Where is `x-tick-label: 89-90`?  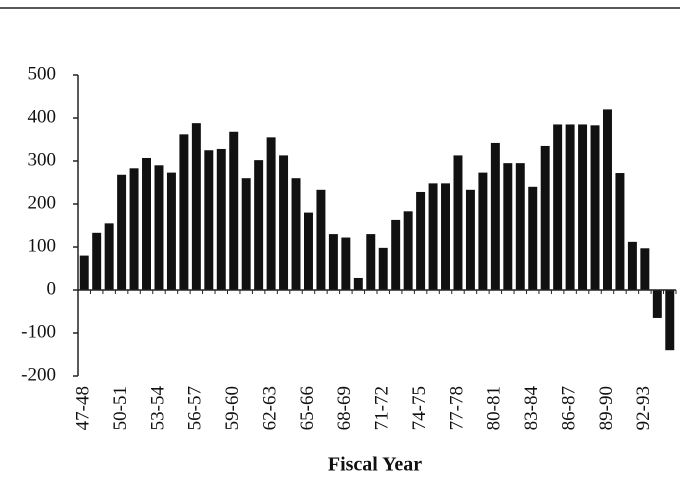 x-tick-label: 89-90 is located at coordinates (606, 408).